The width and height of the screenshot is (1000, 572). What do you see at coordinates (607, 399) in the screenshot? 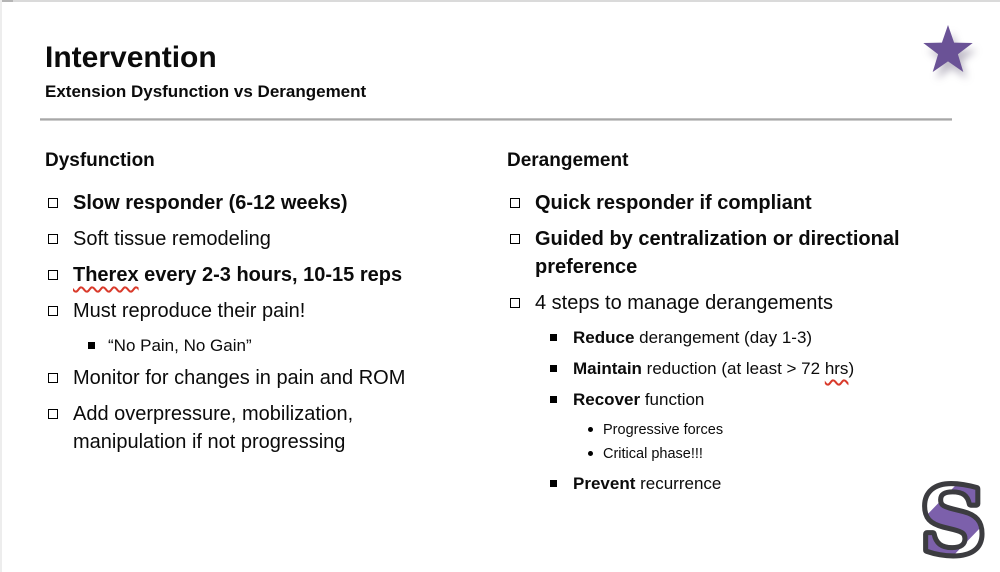
I see `emphasized-word: Recover` at bounding box center [607, 399].